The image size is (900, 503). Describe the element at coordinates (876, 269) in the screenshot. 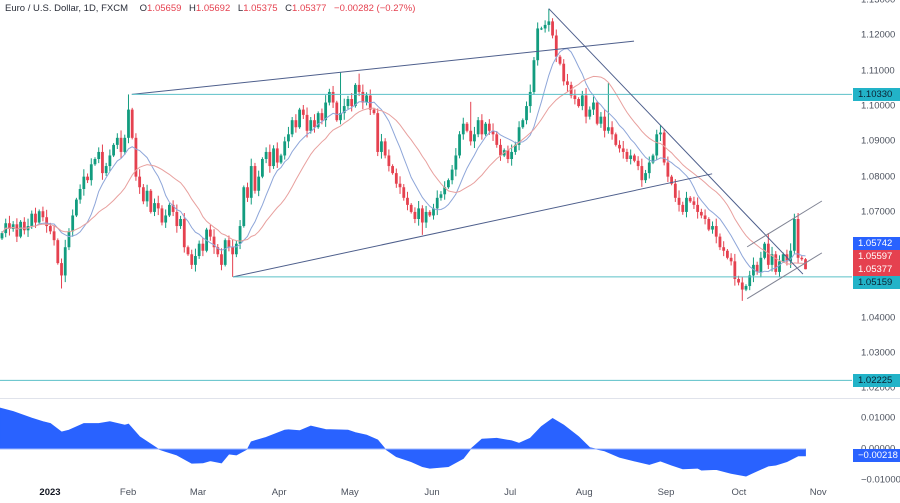

I see `last-price-label: 1.05377` at that location.